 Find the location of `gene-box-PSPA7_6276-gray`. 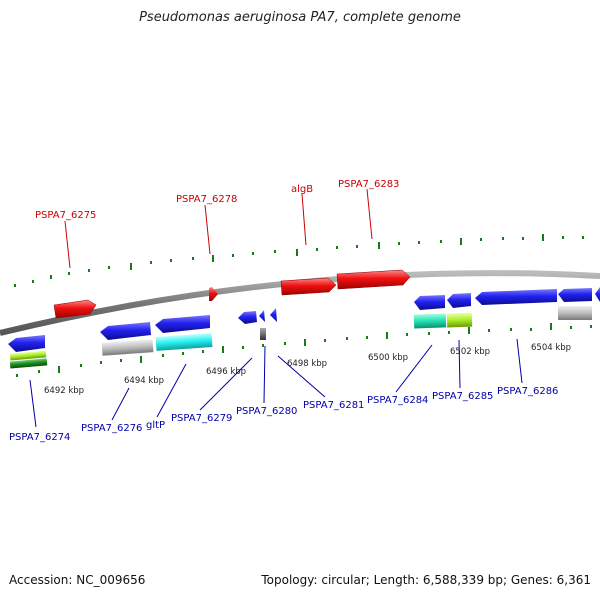

gene-box-PSPA7_6276-gray is located at coordinates (127, 347).